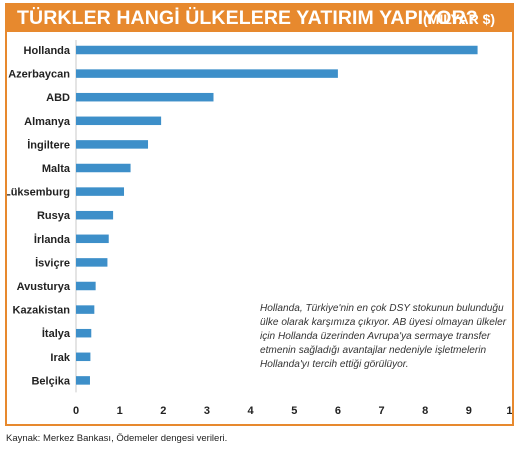  What do you see at coordinates (50, 381) in the screenshot?
I see `category-label: Belçika` at bounding box center [50, 381].